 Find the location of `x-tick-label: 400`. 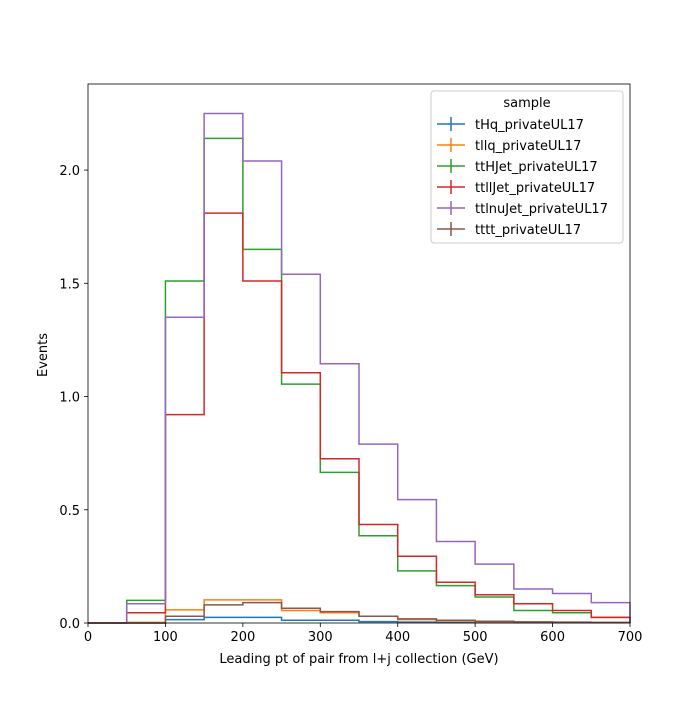

x-tick-label: 400 is located at coordinates (397, 637).